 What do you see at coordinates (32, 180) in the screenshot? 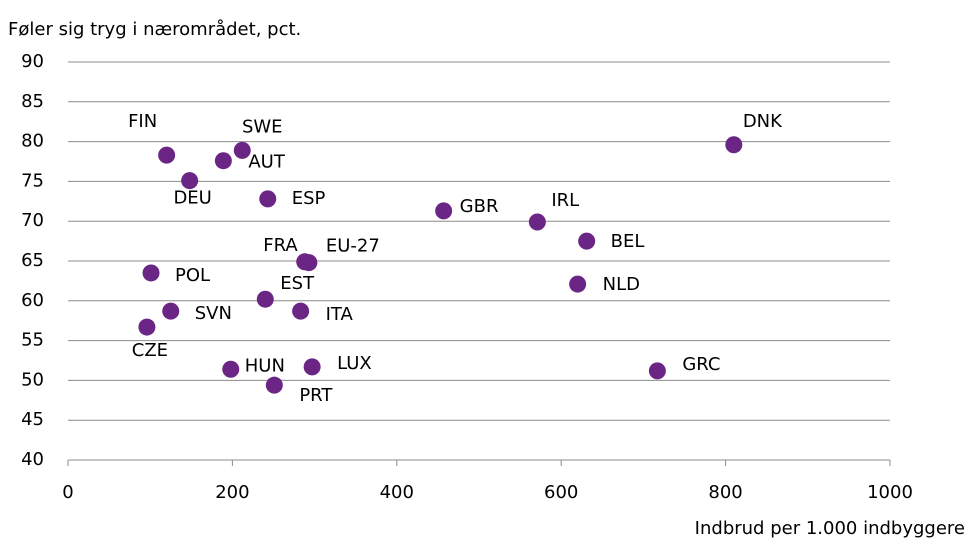
I see `y-tick-label: 75` at bounding box center [32, 180].